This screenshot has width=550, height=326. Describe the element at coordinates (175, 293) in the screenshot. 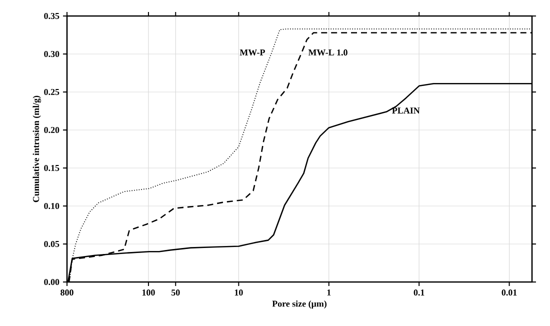

I see `x-tick-label: 50` at that location.